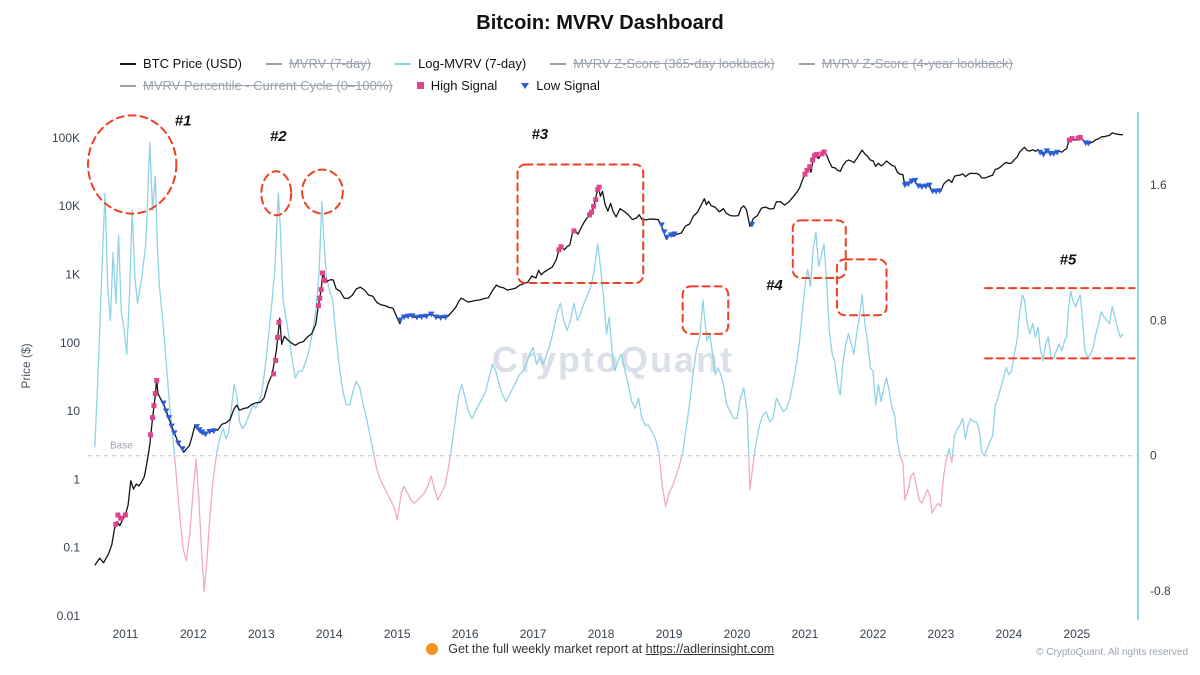 Image resolution: width=1200 pixels, height=675 pixels. What do you see at coordinates (1076, 634) in the screenshot?
I see `year-tick: 2025` at bounding box center [1076, 634].